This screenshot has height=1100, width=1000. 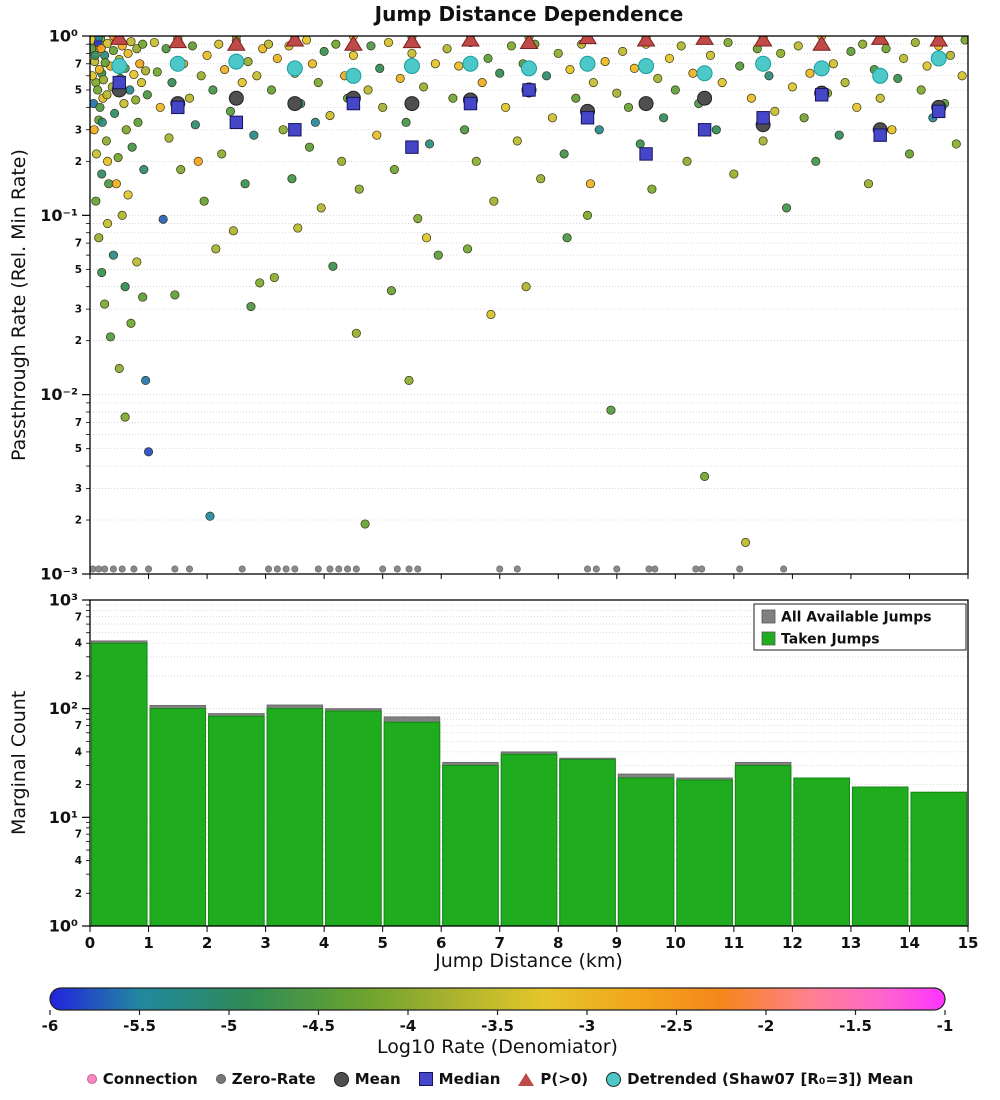 What do you see at coordinates (90, 943) in the screenshot?
I see `svg-text: 0` at bounding box center [90, 943].